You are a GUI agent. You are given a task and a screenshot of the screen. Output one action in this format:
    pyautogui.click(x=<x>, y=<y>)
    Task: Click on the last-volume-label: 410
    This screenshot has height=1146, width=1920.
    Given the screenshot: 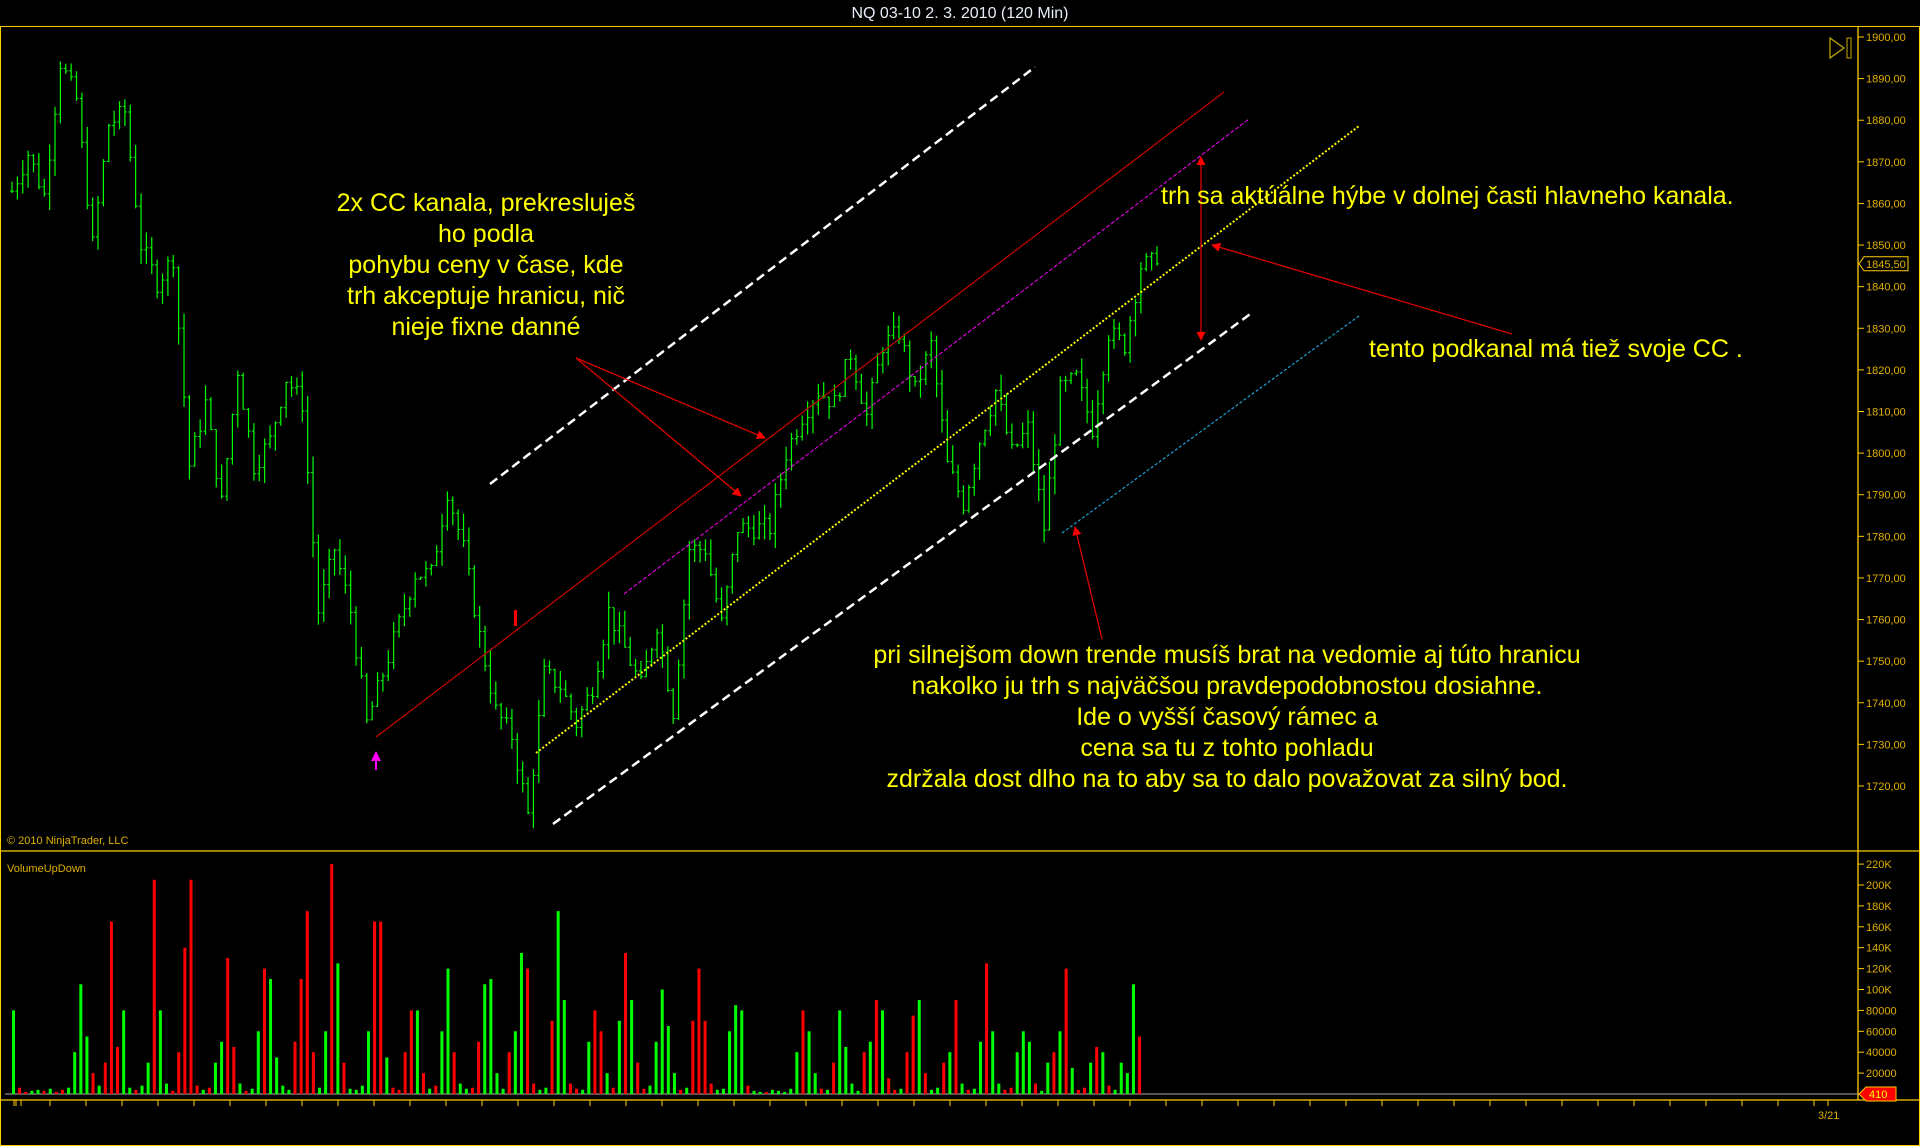 What is the action you would take?
    pyautogui.click(x=1878, y=1095)
    